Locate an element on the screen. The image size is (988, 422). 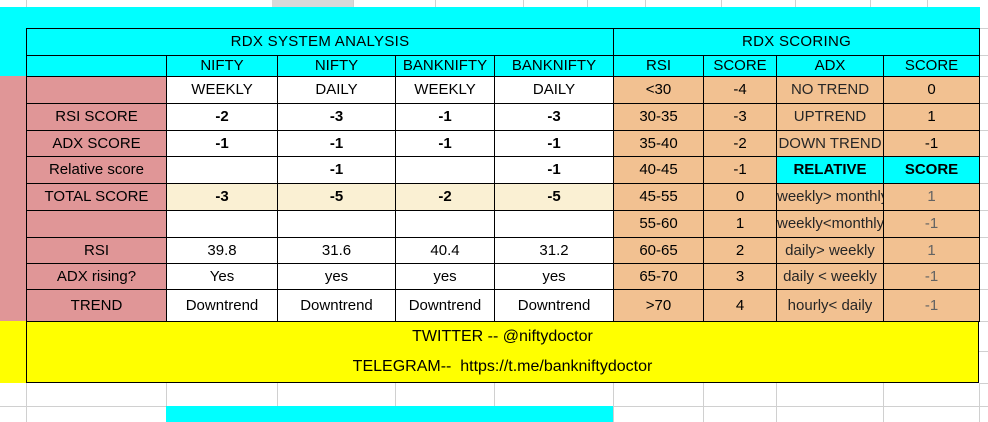
left-margin-pink is located at coordinates (13, 198).